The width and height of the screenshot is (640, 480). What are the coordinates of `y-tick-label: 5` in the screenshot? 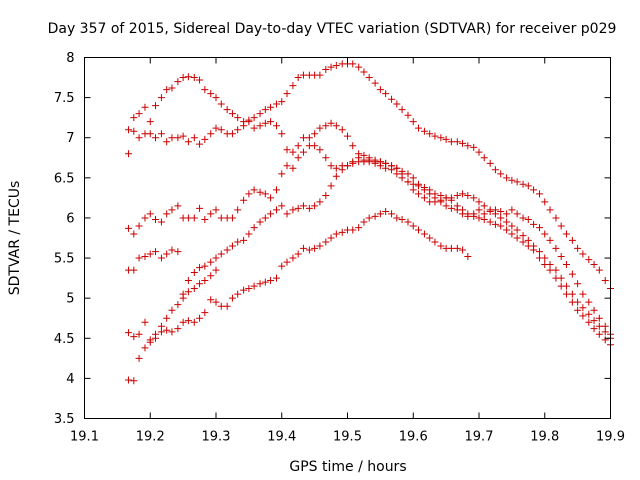 It's located at (70, 299).